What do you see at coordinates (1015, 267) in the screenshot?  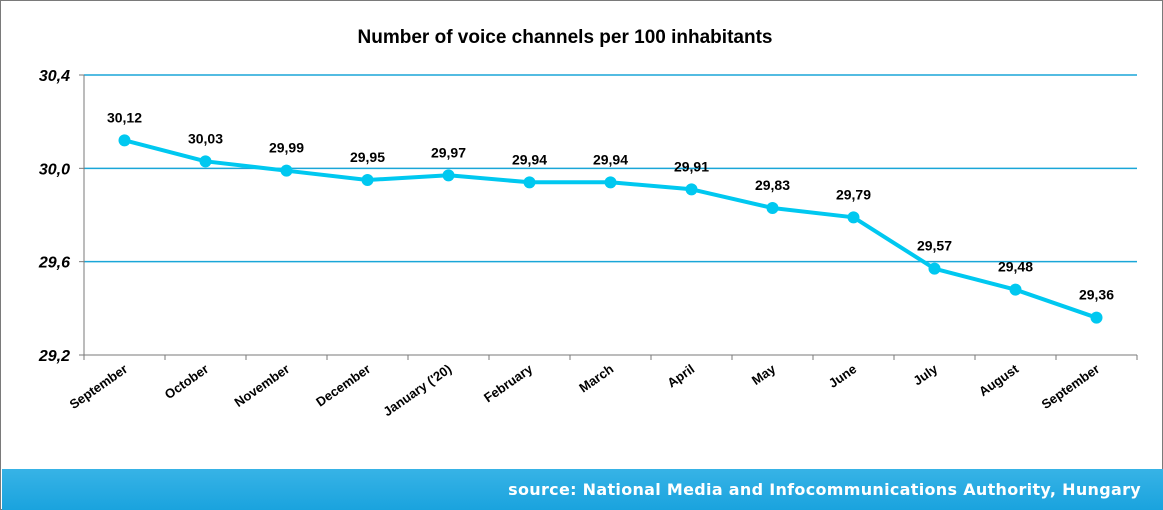 I see `data-label: 29,48` at bounding box center [1015, 267].